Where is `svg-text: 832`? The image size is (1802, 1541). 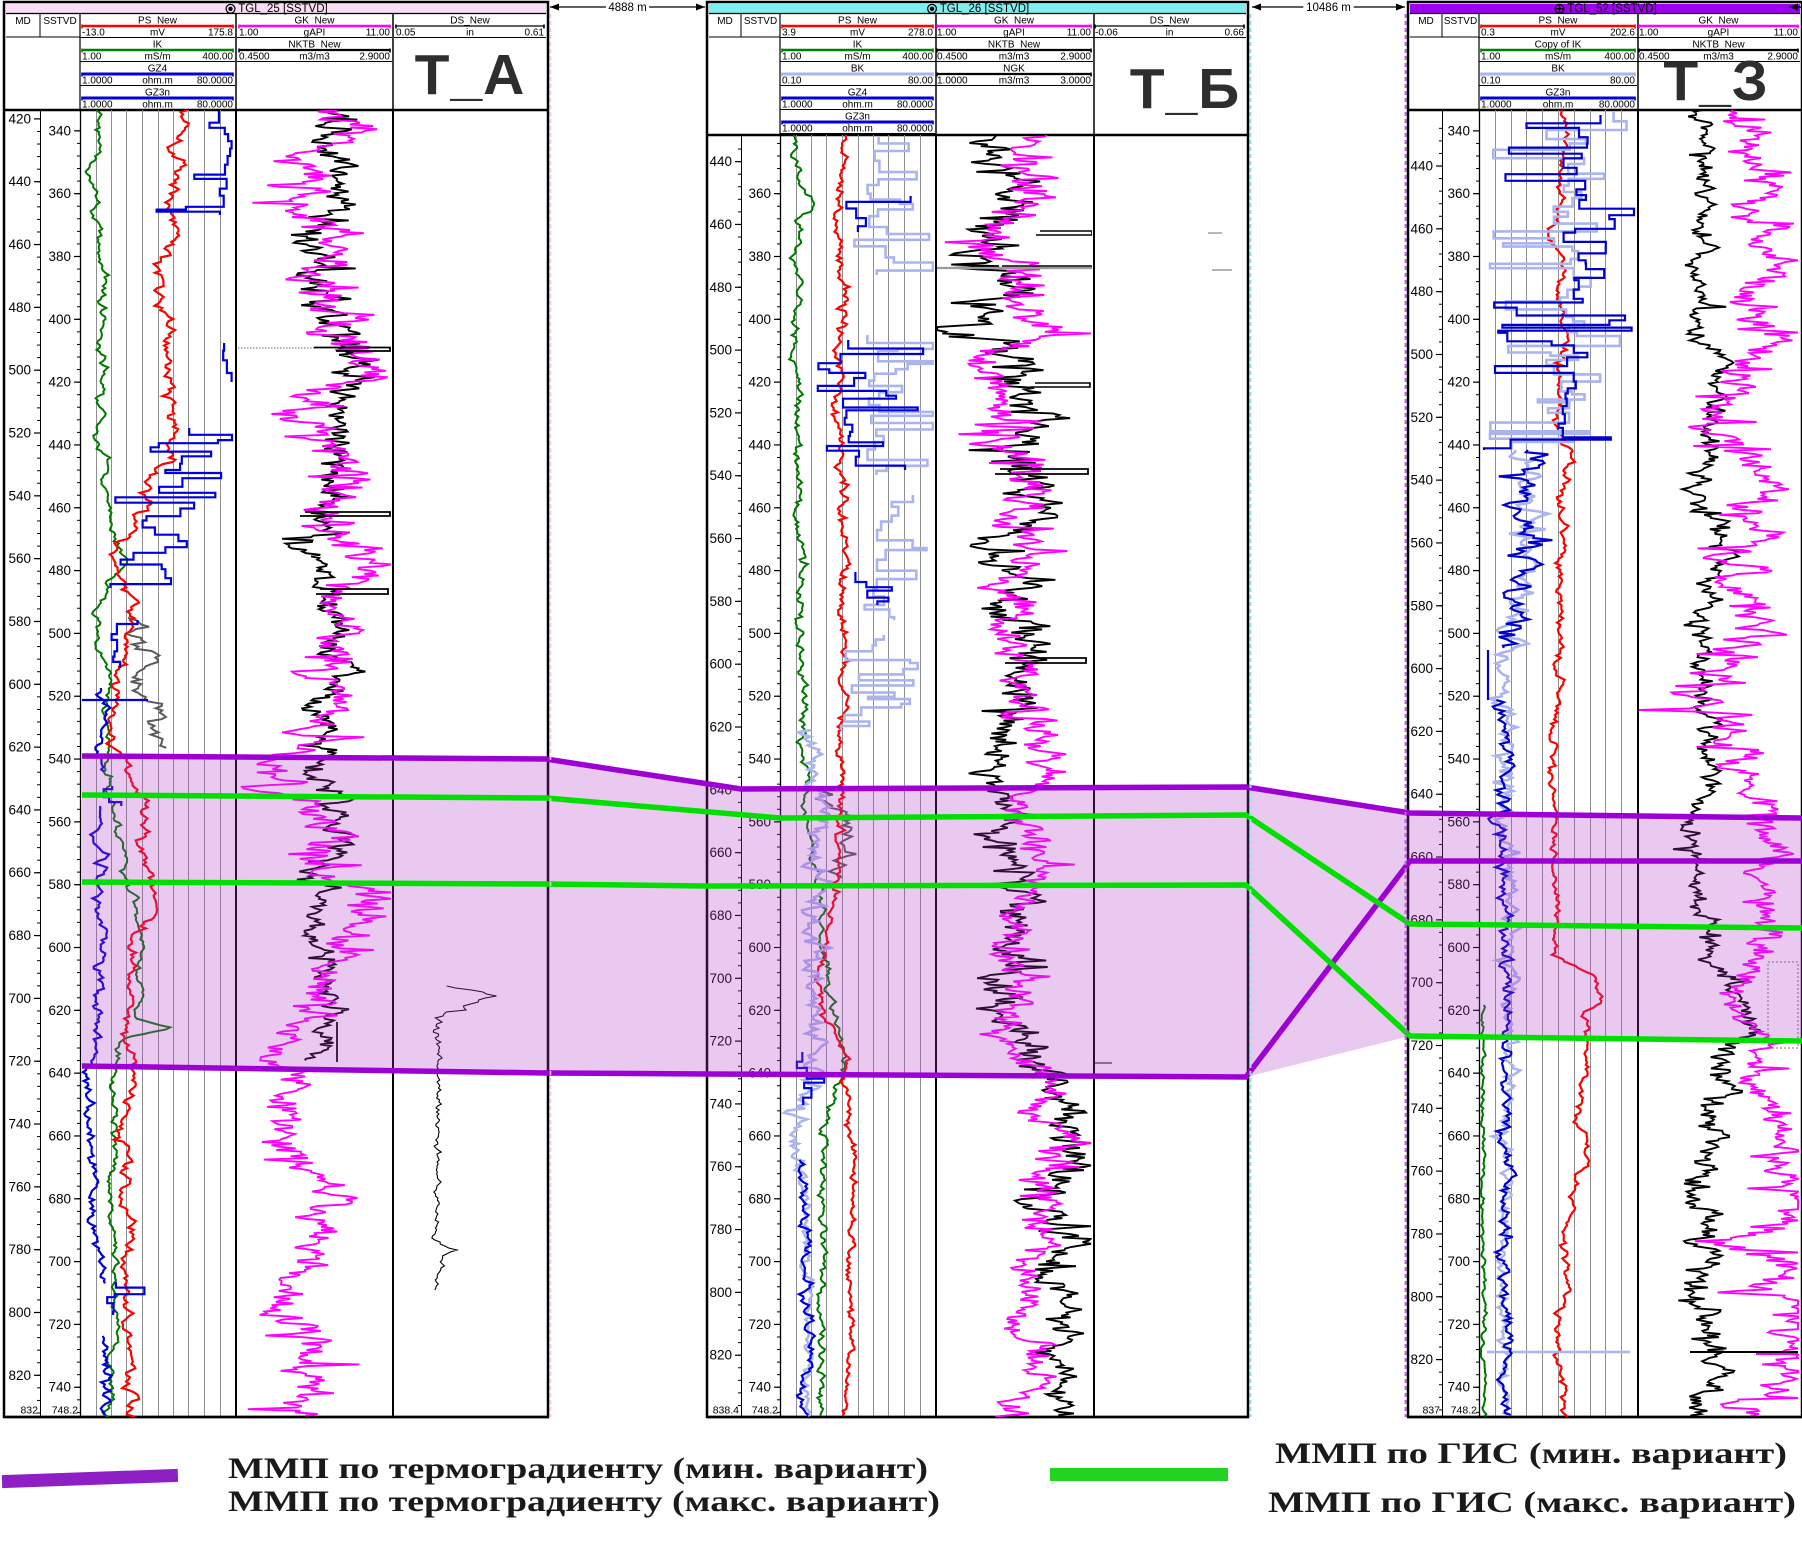 svg-text: 832 is located at coordinates (29, 1411).